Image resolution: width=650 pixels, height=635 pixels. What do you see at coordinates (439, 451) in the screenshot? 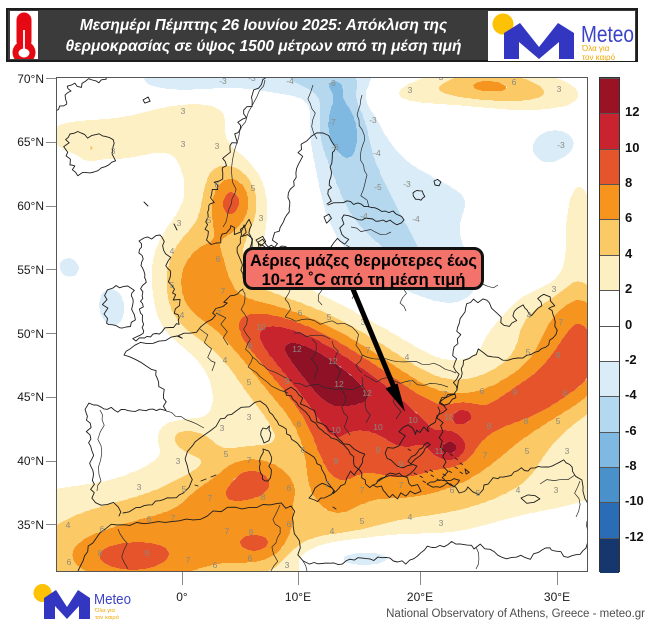
I see `svg-text: 11` at bounding box center [439, 451].